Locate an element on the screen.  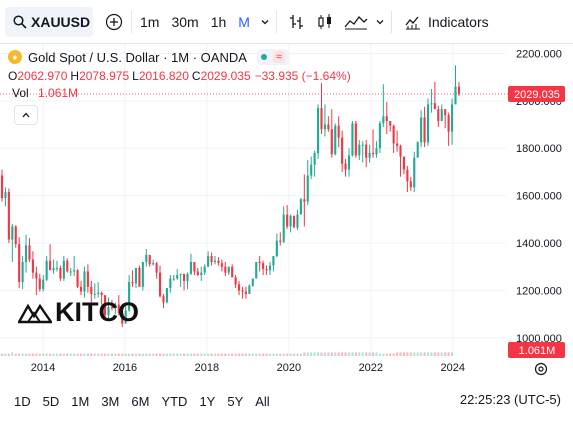
range-3m: 3M is located at coordinates (110, 401).